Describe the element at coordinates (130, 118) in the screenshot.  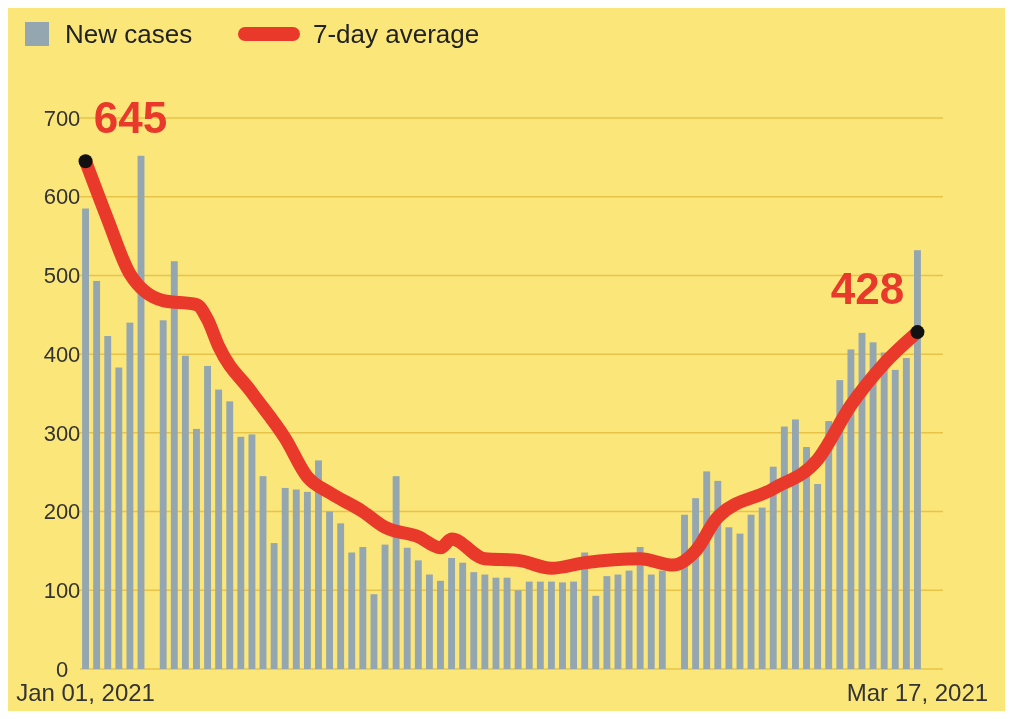
I see `annotation: 645` at that location.